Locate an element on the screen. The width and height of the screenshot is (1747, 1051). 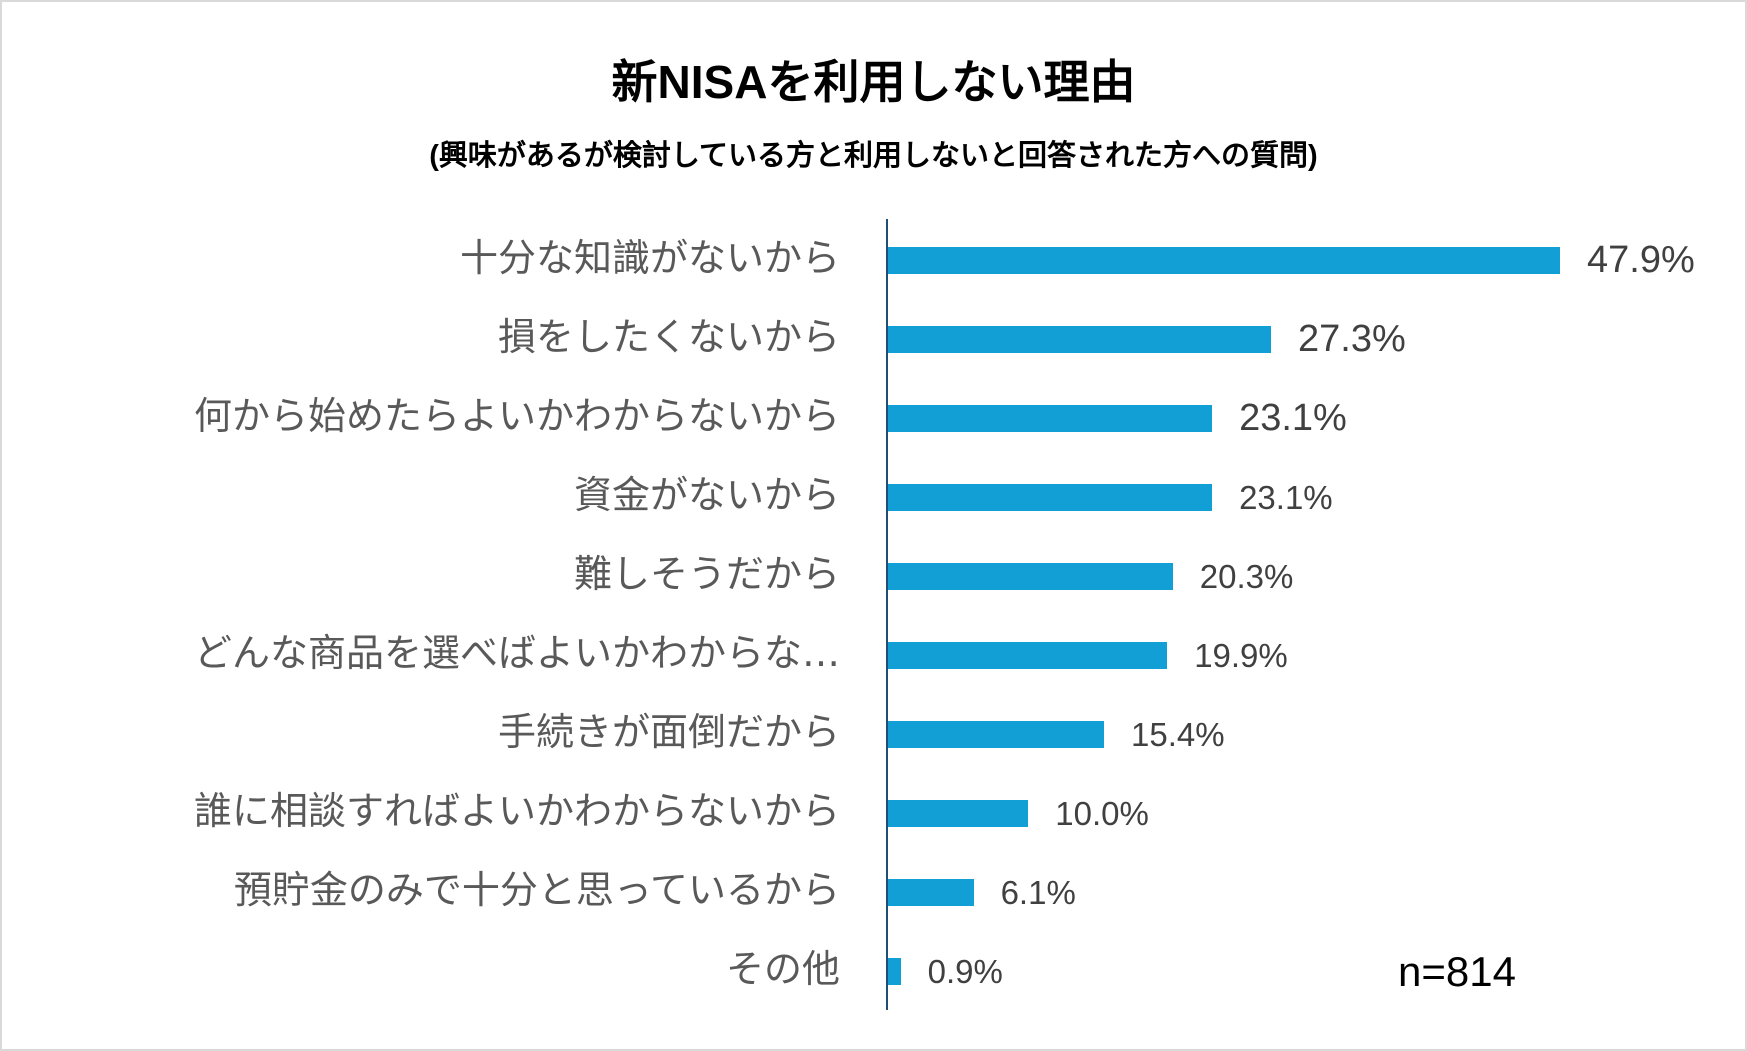
data-label: 19.9% is located at coordinates (1241, 655).